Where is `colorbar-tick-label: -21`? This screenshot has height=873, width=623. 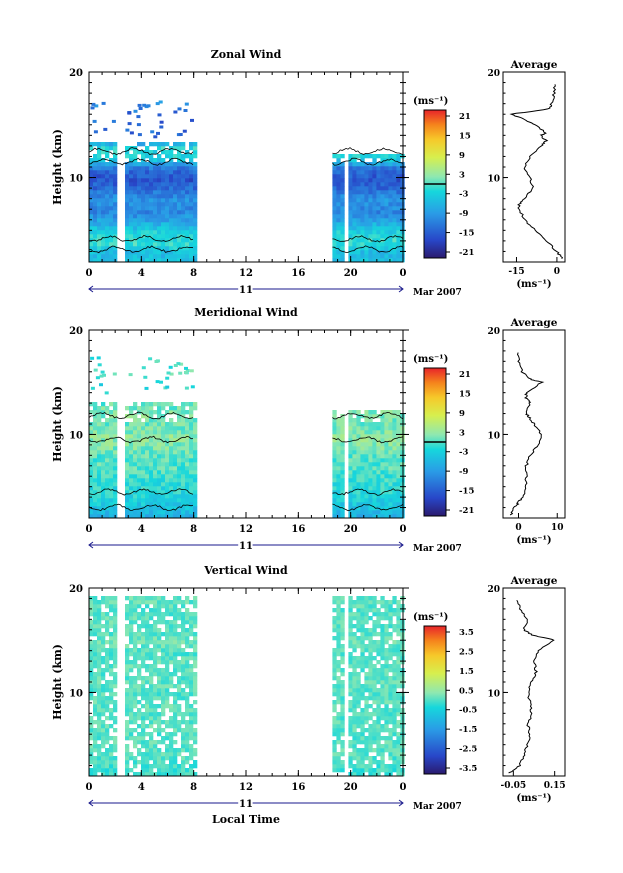 colorbar-tick-label: -21 is located at coordinates (466, 511).